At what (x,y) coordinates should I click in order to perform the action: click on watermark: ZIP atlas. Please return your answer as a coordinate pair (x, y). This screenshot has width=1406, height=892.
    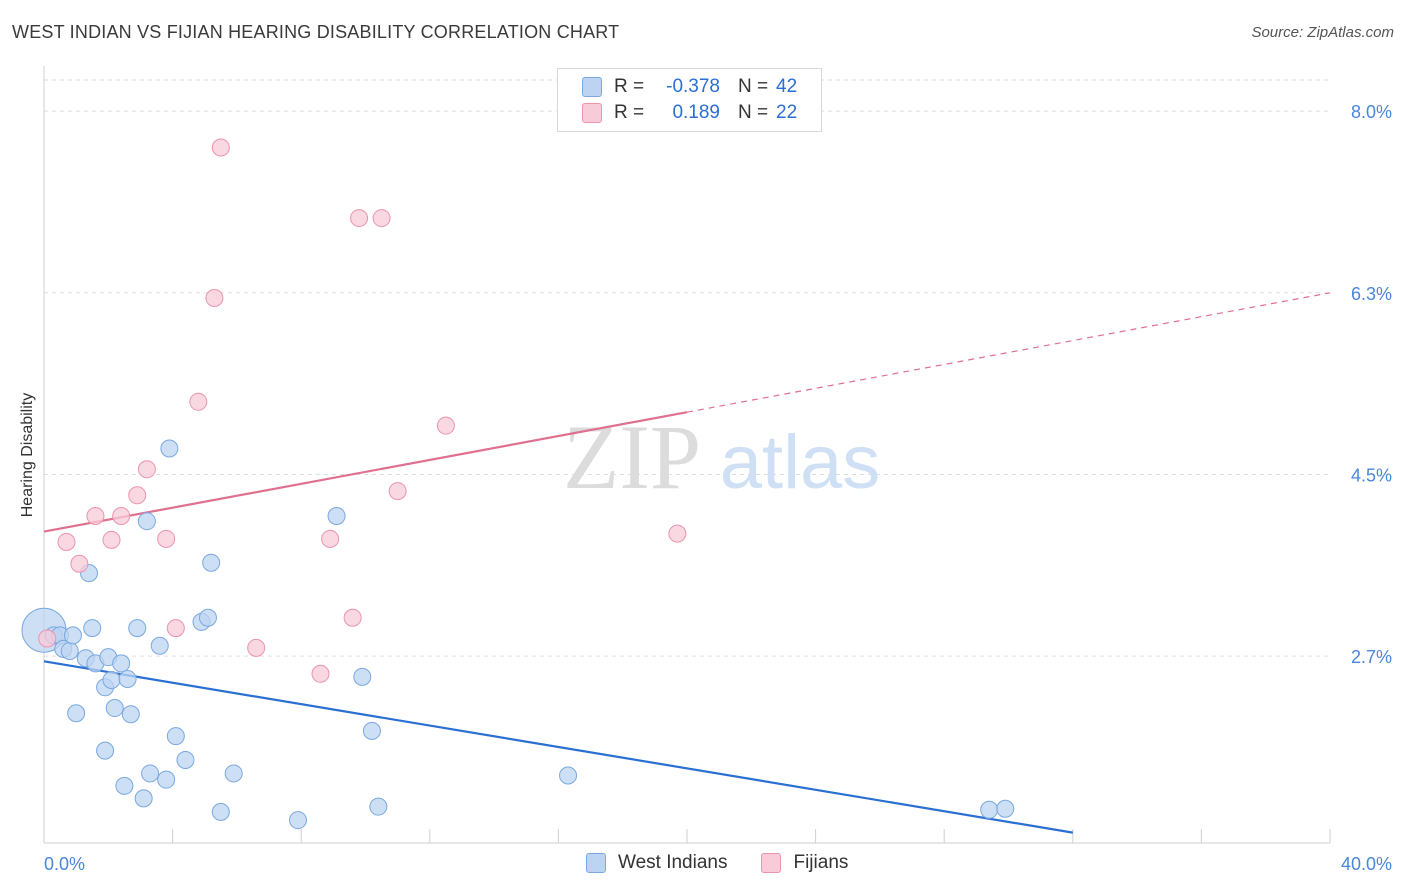
    Looking at the image, I should click on (721, 457).